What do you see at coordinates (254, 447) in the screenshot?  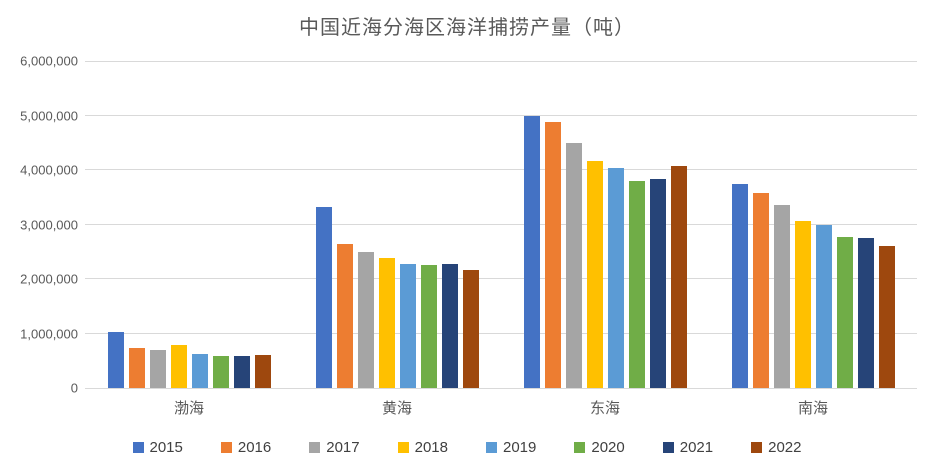 I see `legend-label: 2016` at bounding box center [254, 447].